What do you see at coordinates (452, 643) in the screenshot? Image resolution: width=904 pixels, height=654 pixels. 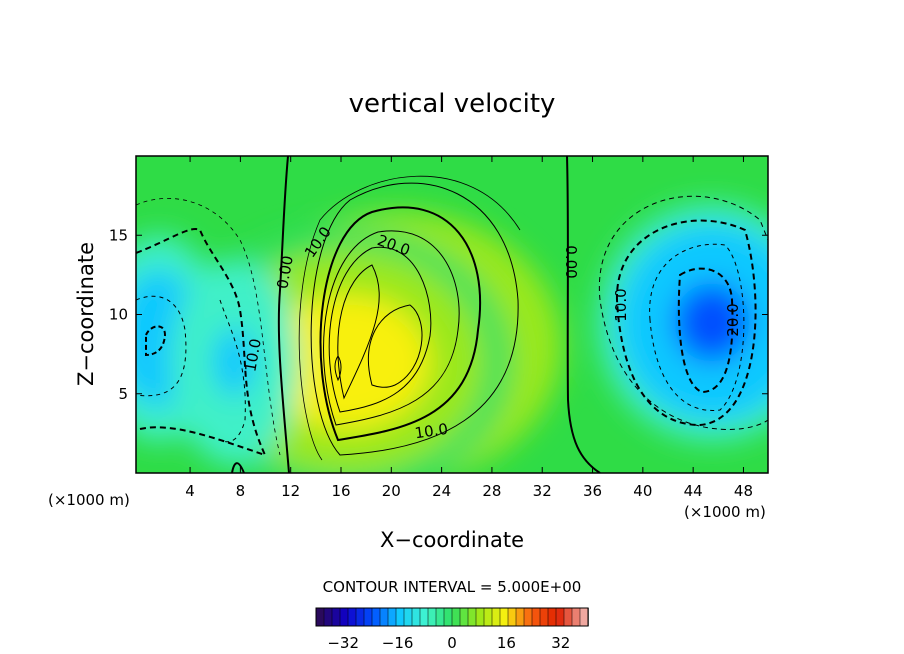 I see `colorbar-tick-label: 0` at bounding box center [452, 643].